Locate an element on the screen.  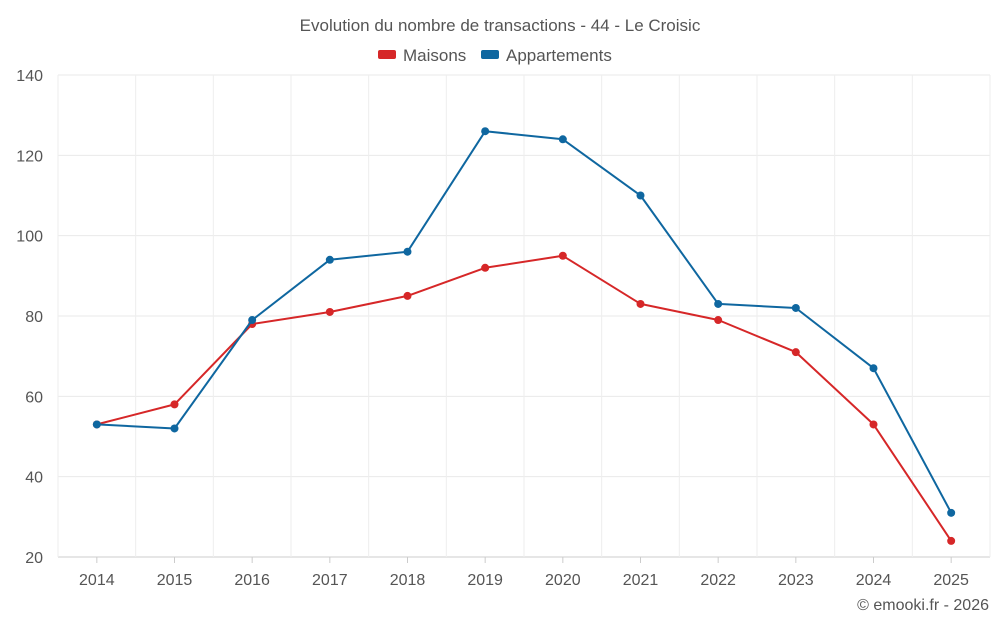
x-tick-label: 2023 is located at coordinates (796, 580).